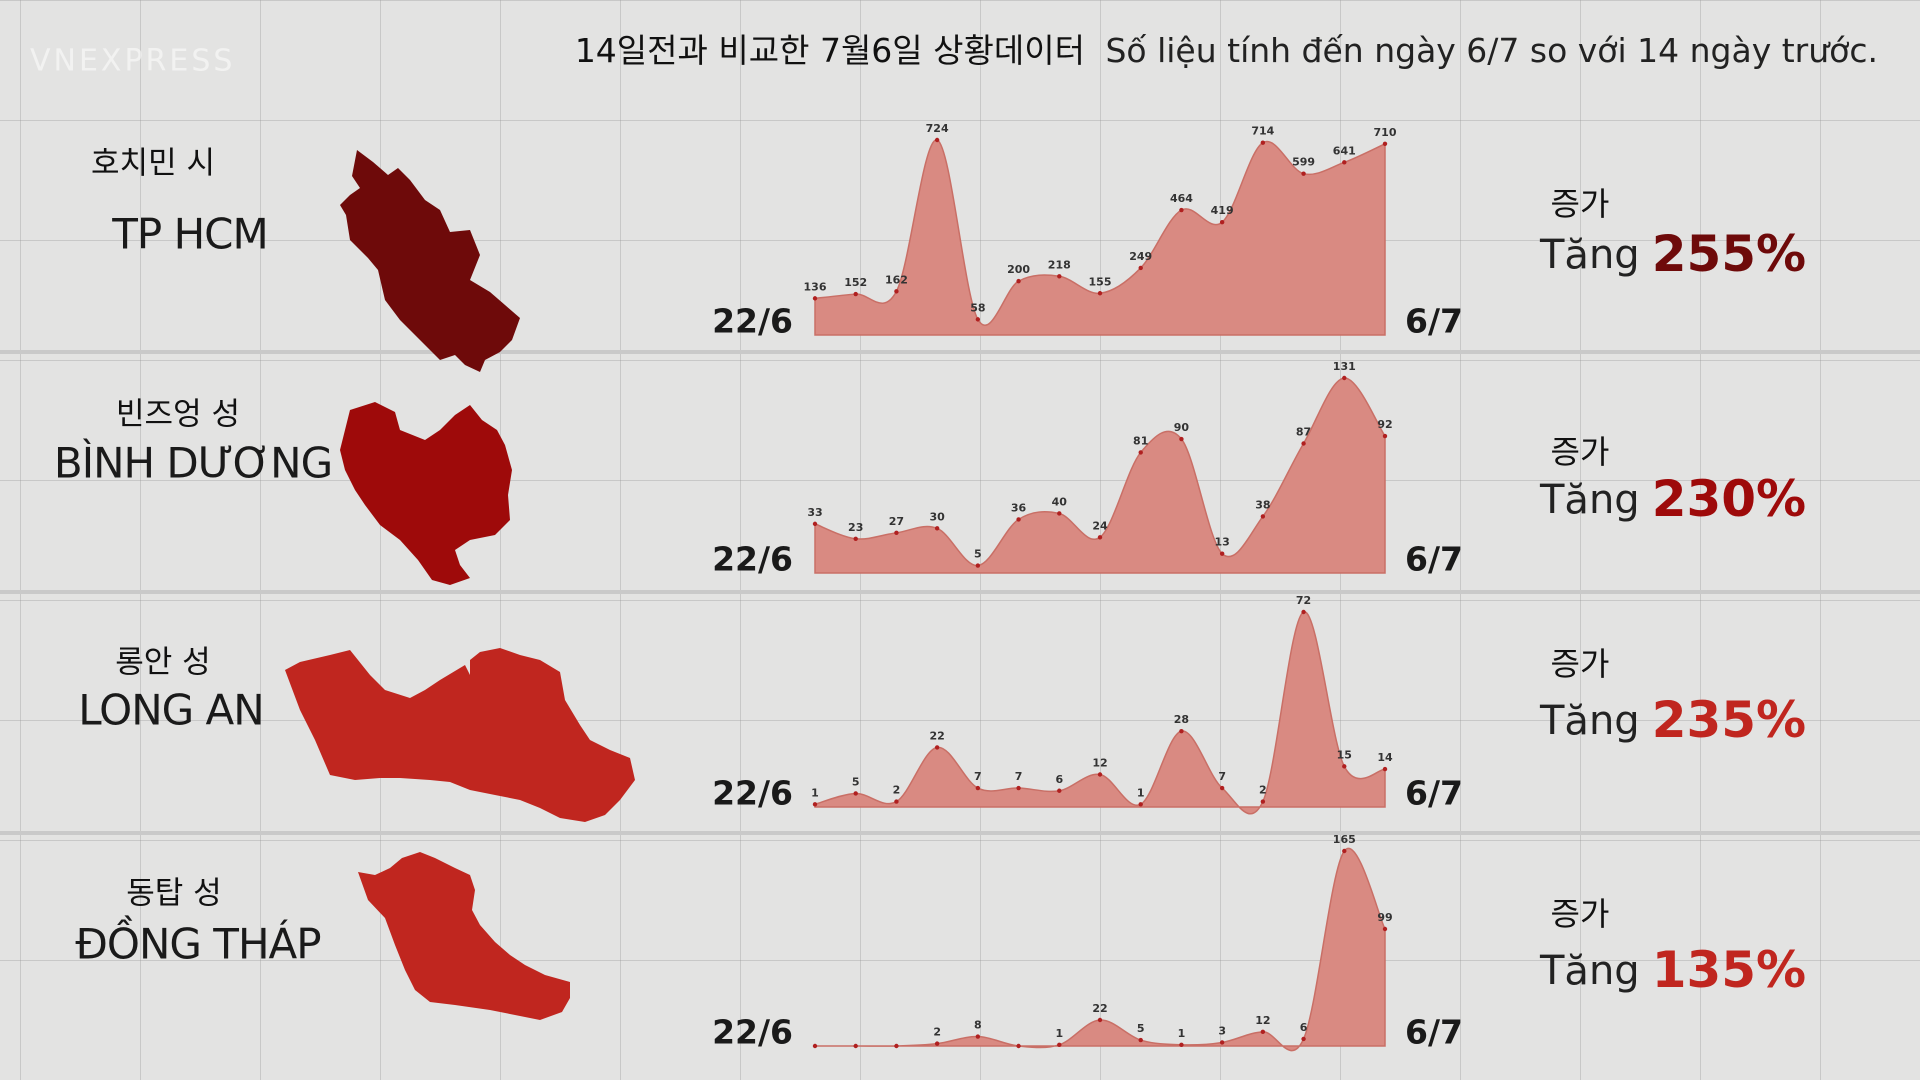 The height and width of the screenshot is (1080, 1920). I want to click on value-label: 14, so click(1385, 757).